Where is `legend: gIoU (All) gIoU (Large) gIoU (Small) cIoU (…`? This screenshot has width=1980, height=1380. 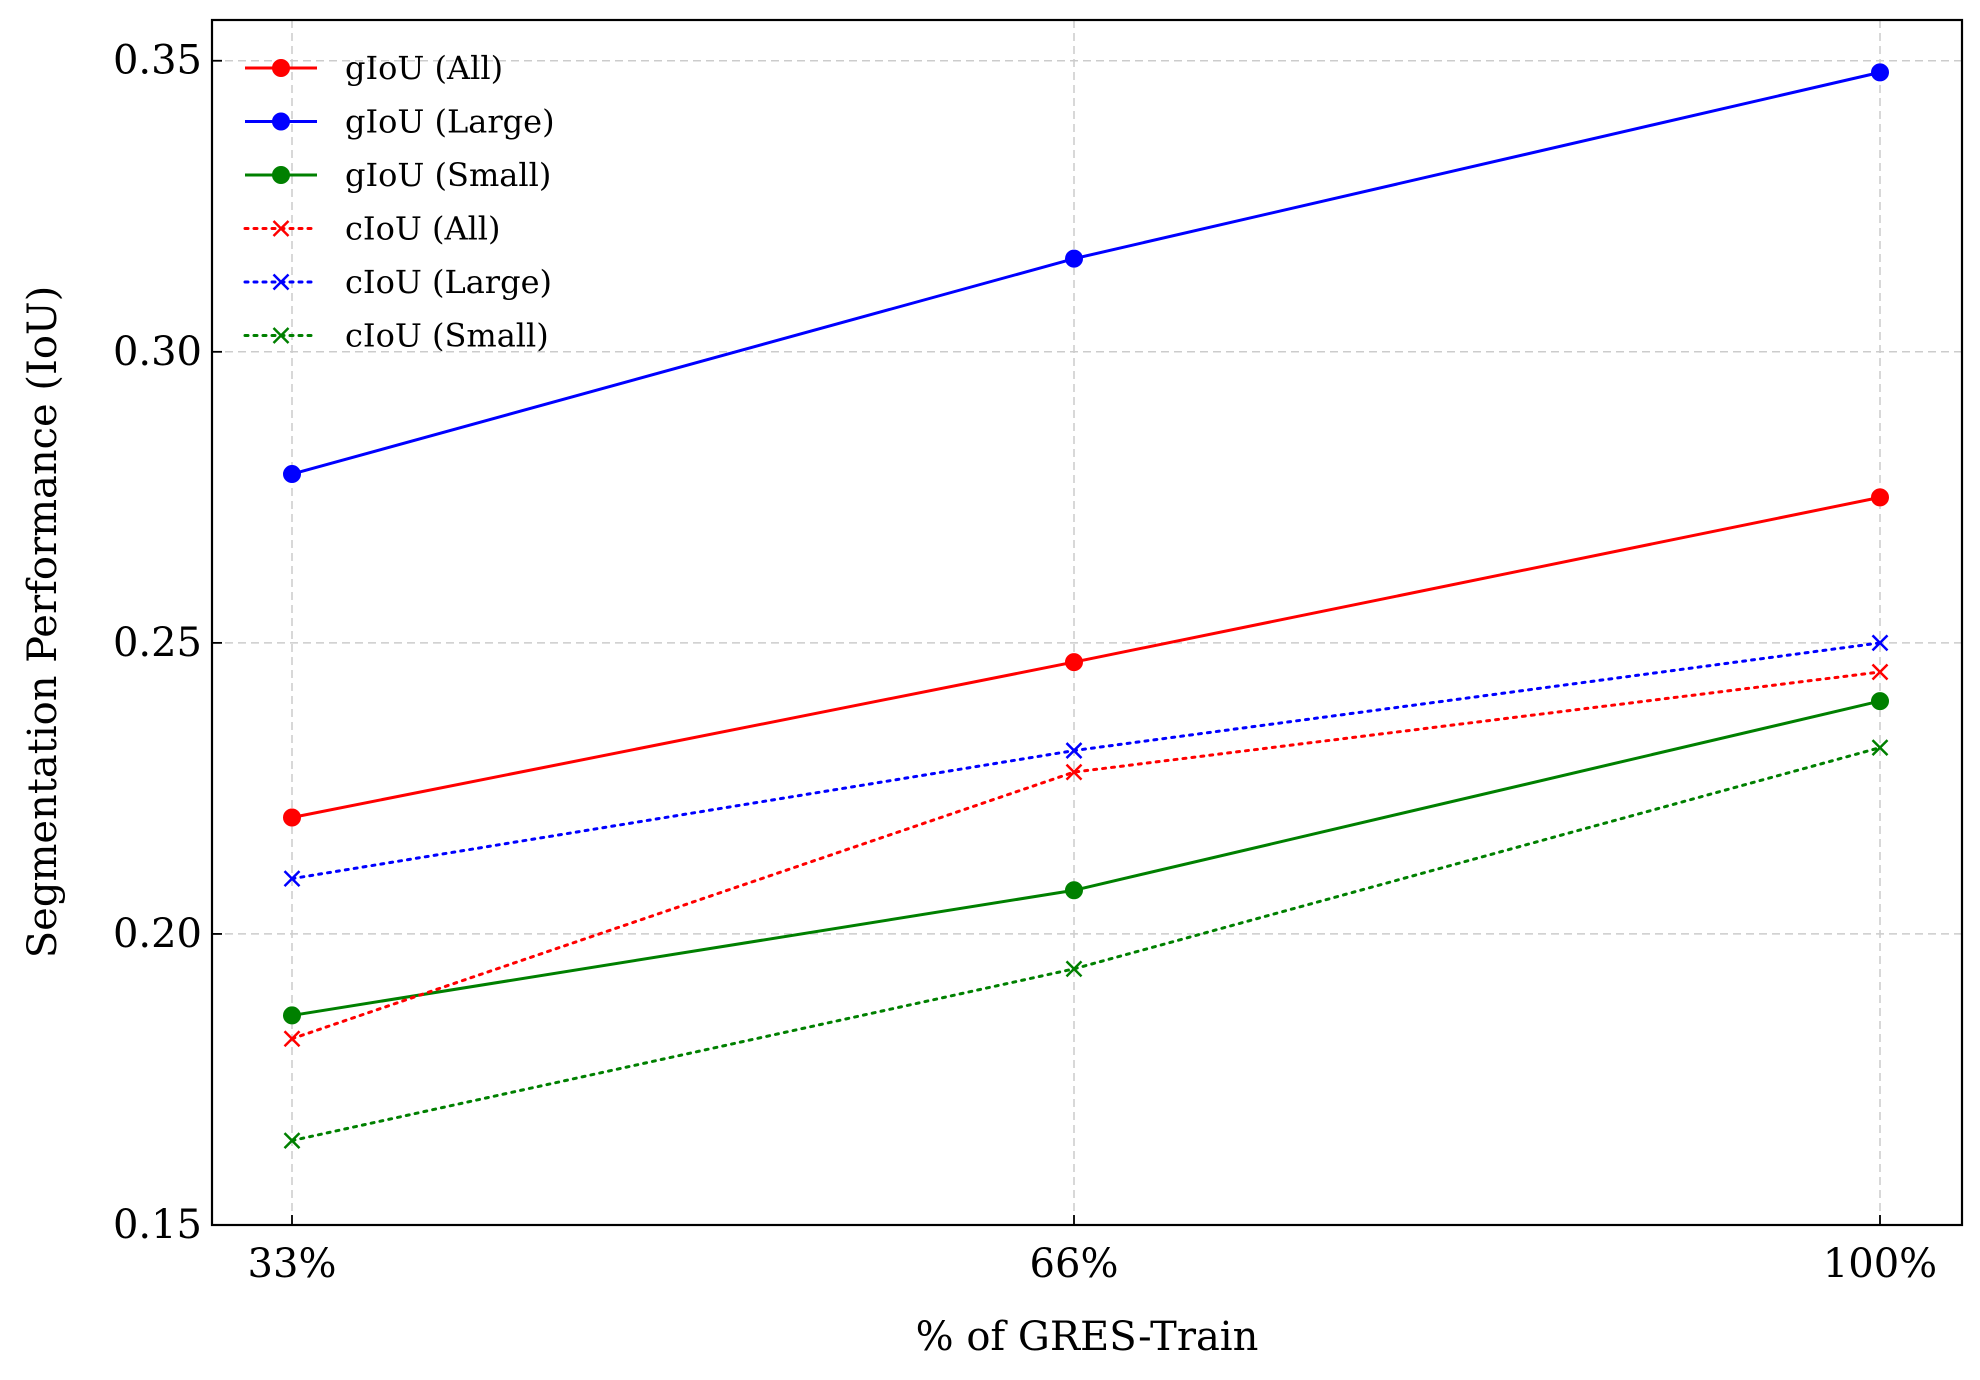 legend: gIoU (All) gIoU (Large) gIoU (Small) cIoU (… is located at coordinates (399, 202).